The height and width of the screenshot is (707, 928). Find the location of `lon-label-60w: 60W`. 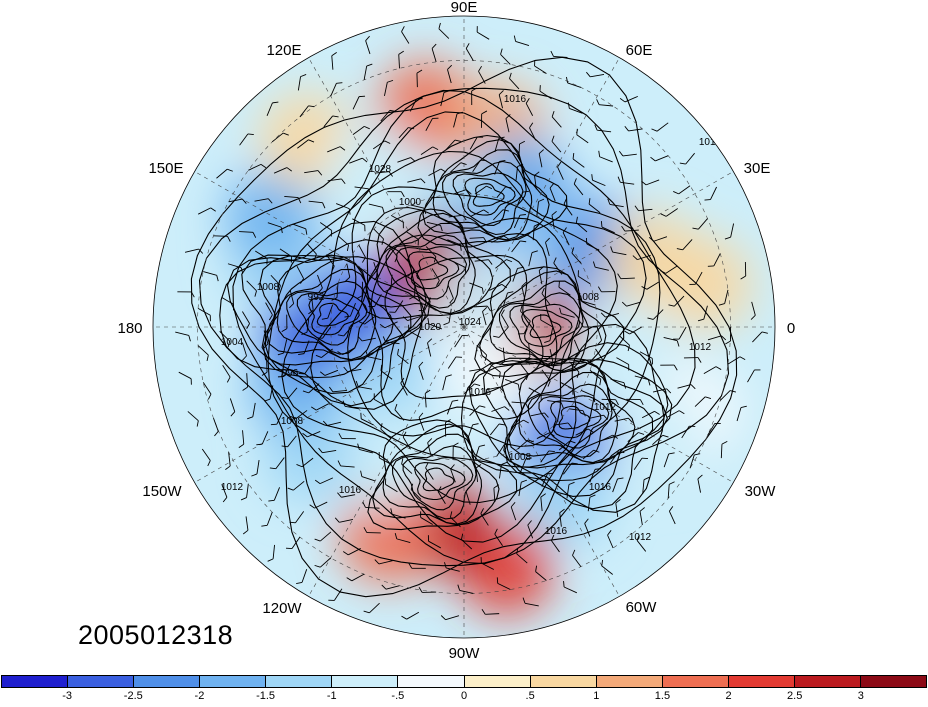

lon-label-60w: 60W is located at coordinates (642, 607).